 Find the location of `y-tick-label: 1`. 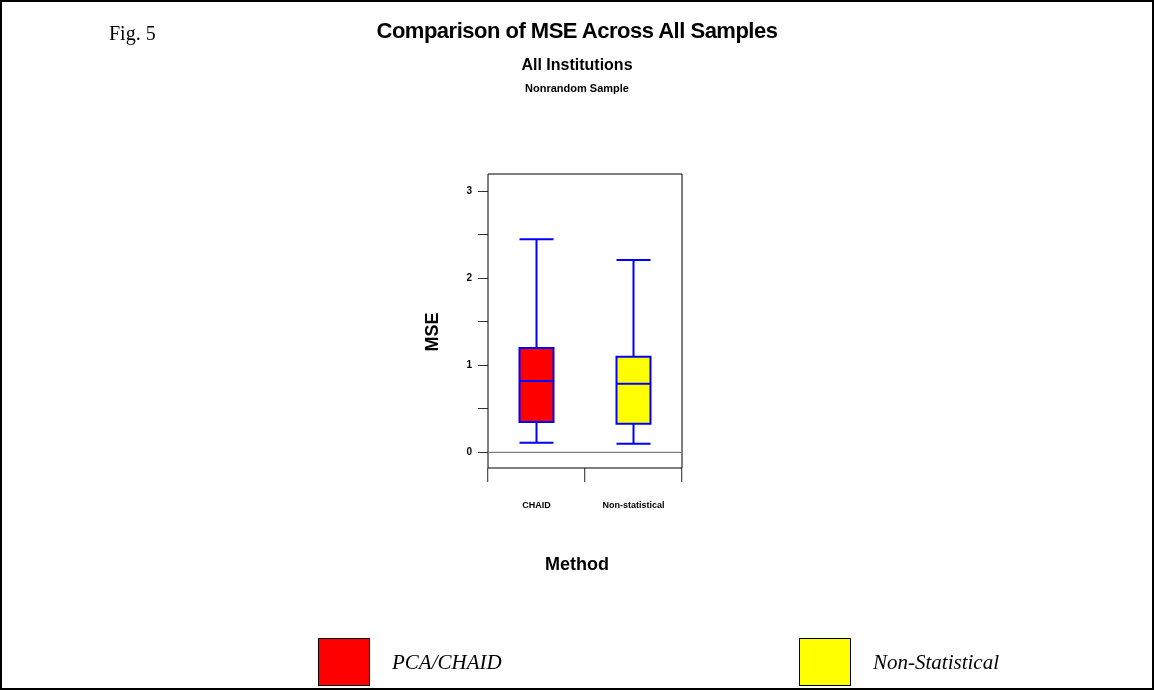

y-tick-label: 1 is located at coordinates (469, 365).